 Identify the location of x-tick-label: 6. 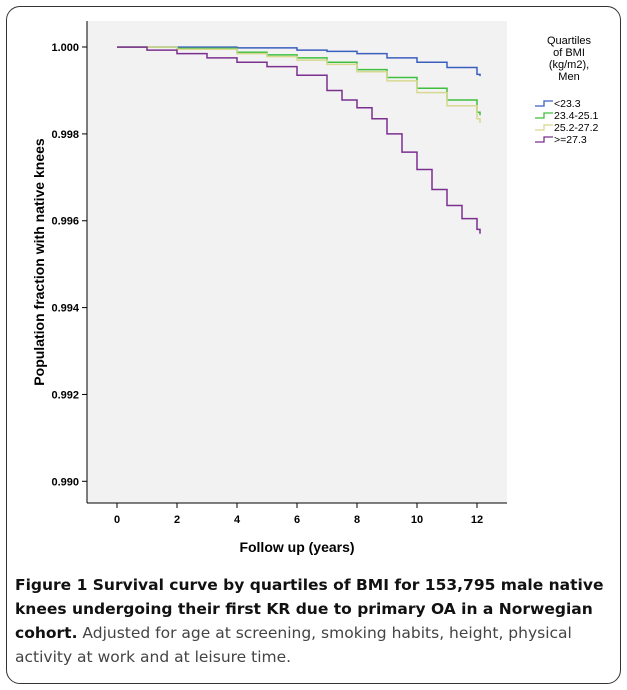
(297, 520).